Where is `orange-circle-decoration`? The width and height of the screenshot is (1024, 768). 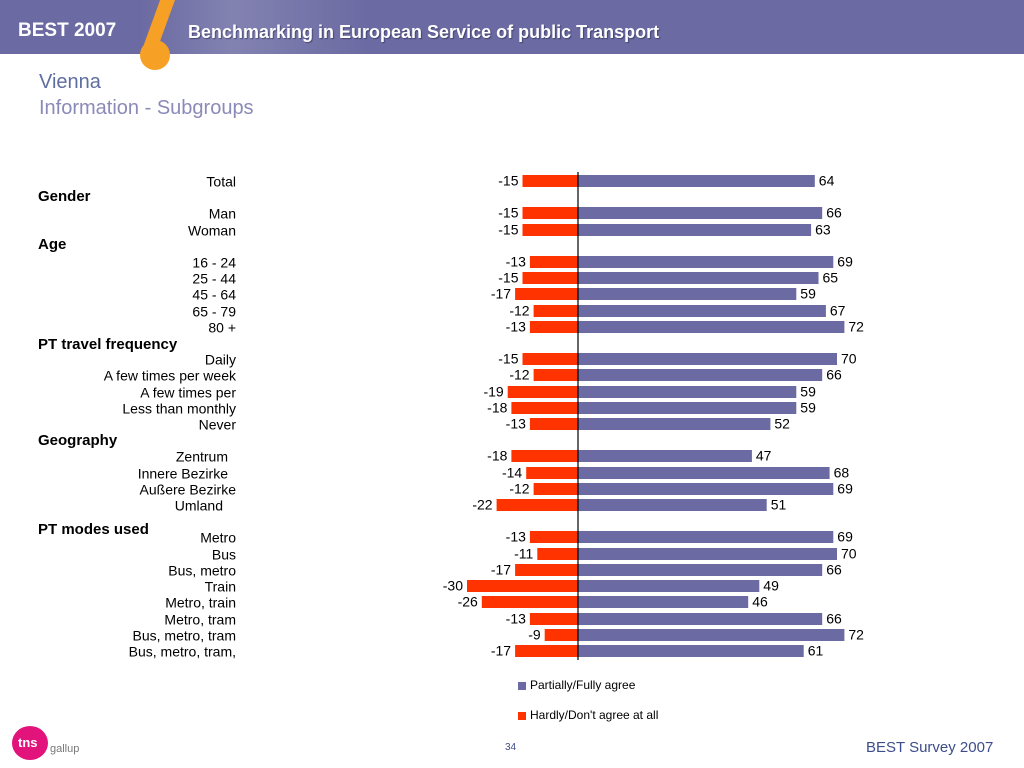
orange-circle-decoration is located at coordinates (155, 55).